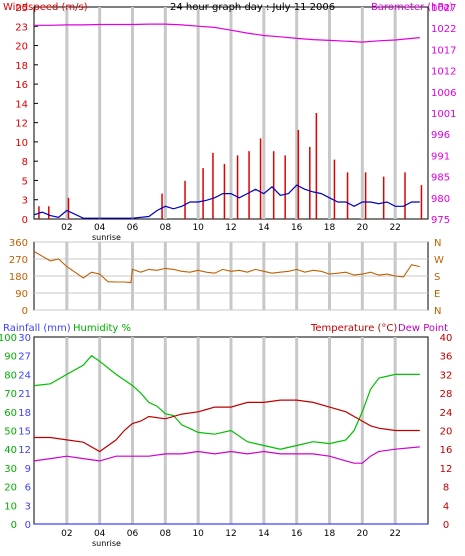 The height and width of the screenshot is (556, 465). I want to click on temperature-tick: 20, so click(446, 432).